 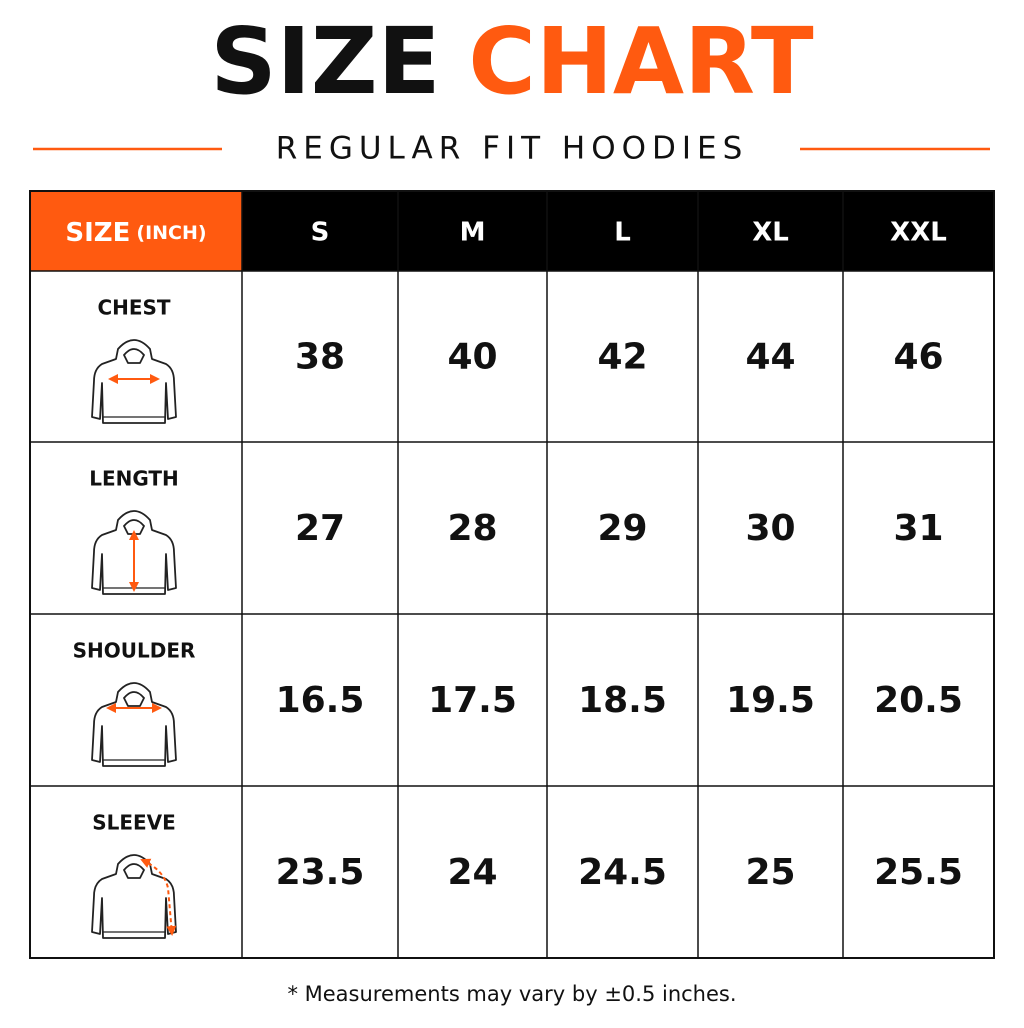 I want to click on corner-unit: (INCH), so click(x=171, y=233).